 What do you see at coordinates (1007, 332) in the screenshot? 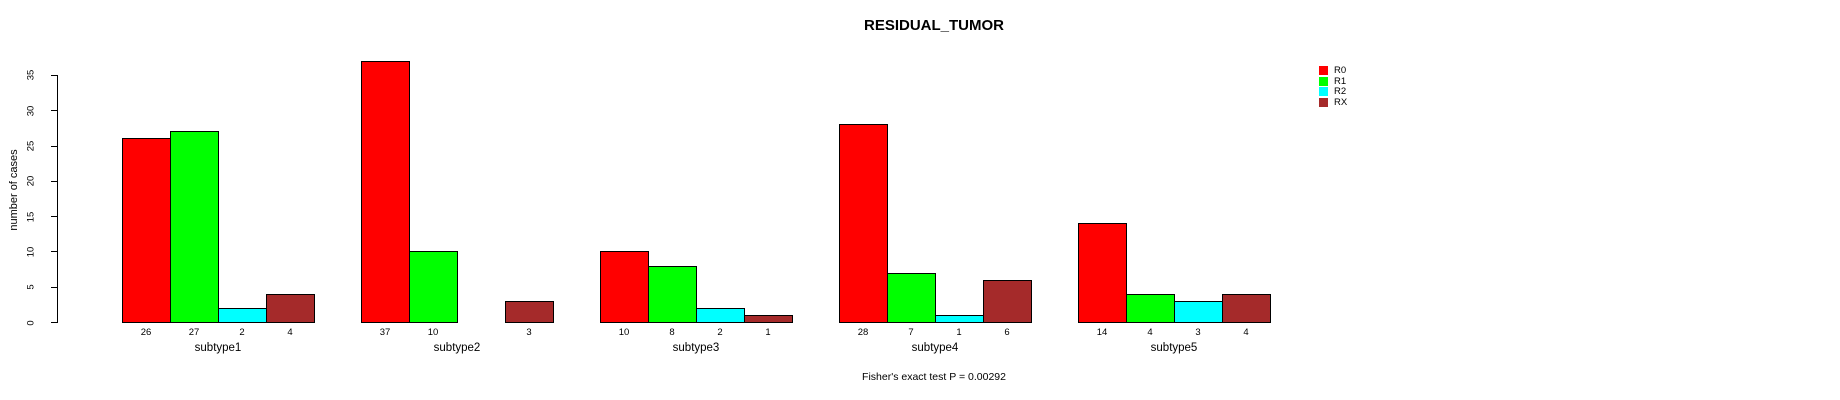
I see `bar-value-label: 6` at bounding box center [1007, 332].